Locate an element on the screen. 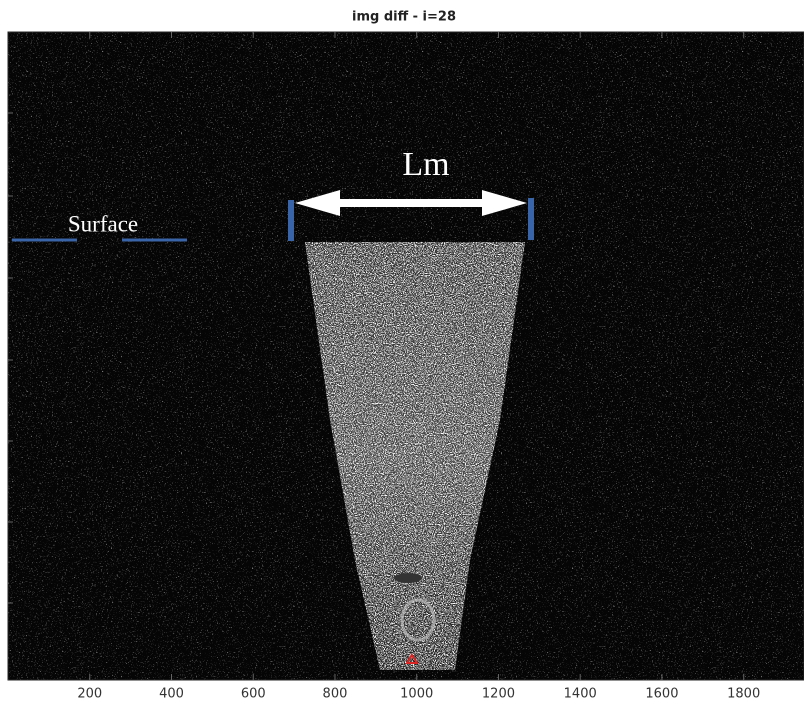  x-tick-label: 200 is located at coordinates (89, 694).